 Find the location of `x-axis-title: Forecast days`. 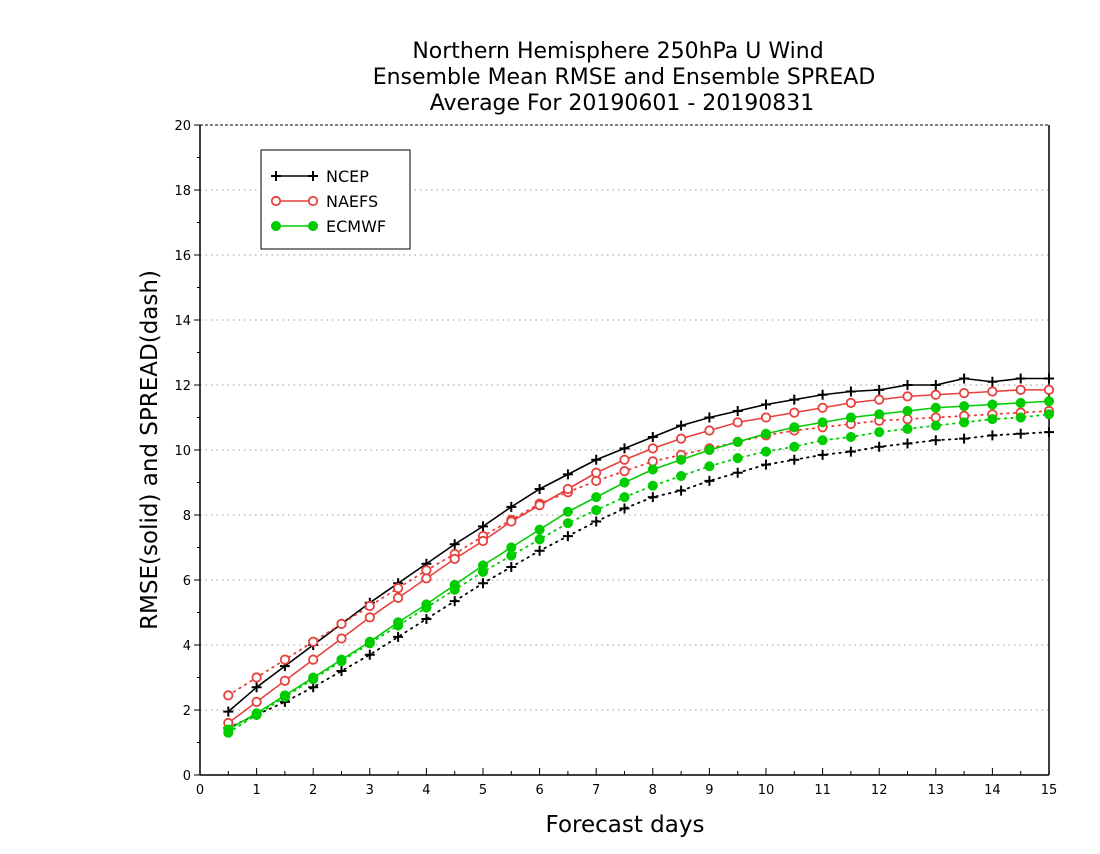

x-axis-title: Forecast days is located at coordinates (625, 825).